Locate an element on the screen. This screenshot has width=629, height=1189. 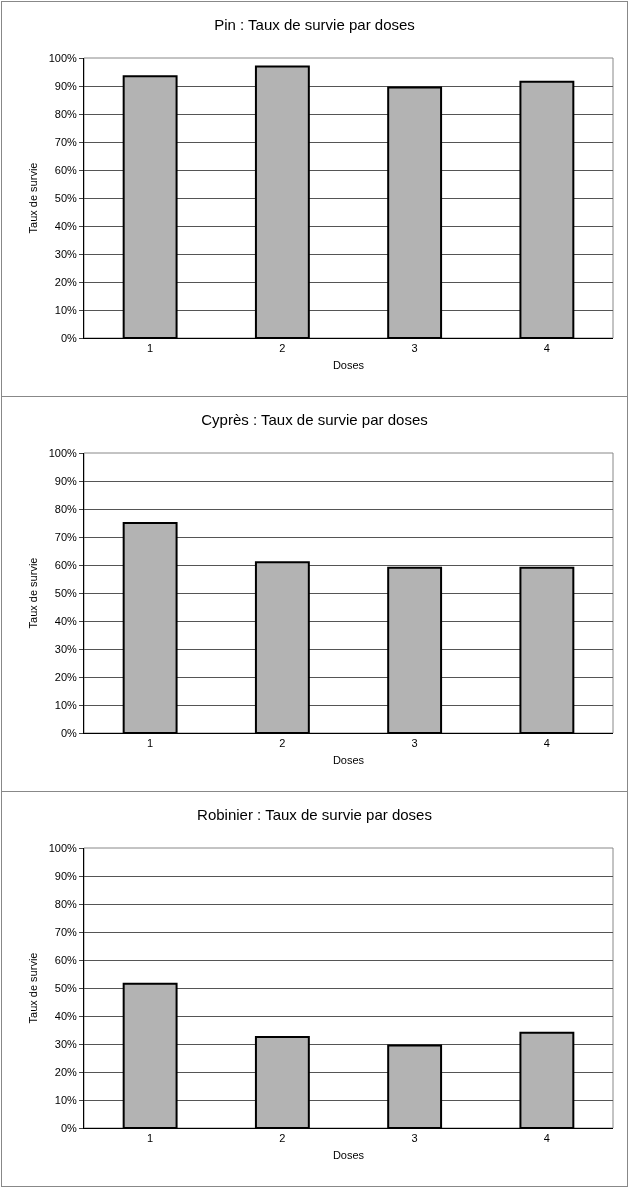
chart-title: Robinier : Taux de survie par doses is located at coordinates (314, 815).